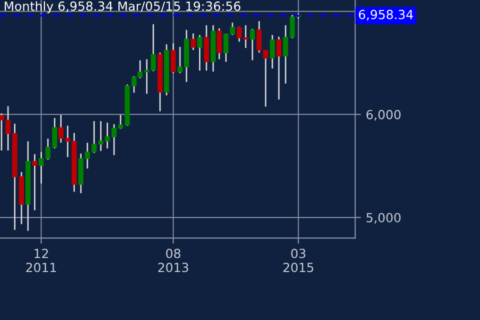 This screenshot has width=480, height=320. Describe the element at coordinates (383, 115) in the screenshot. I see `y-tick-label: 6,000` at that location.